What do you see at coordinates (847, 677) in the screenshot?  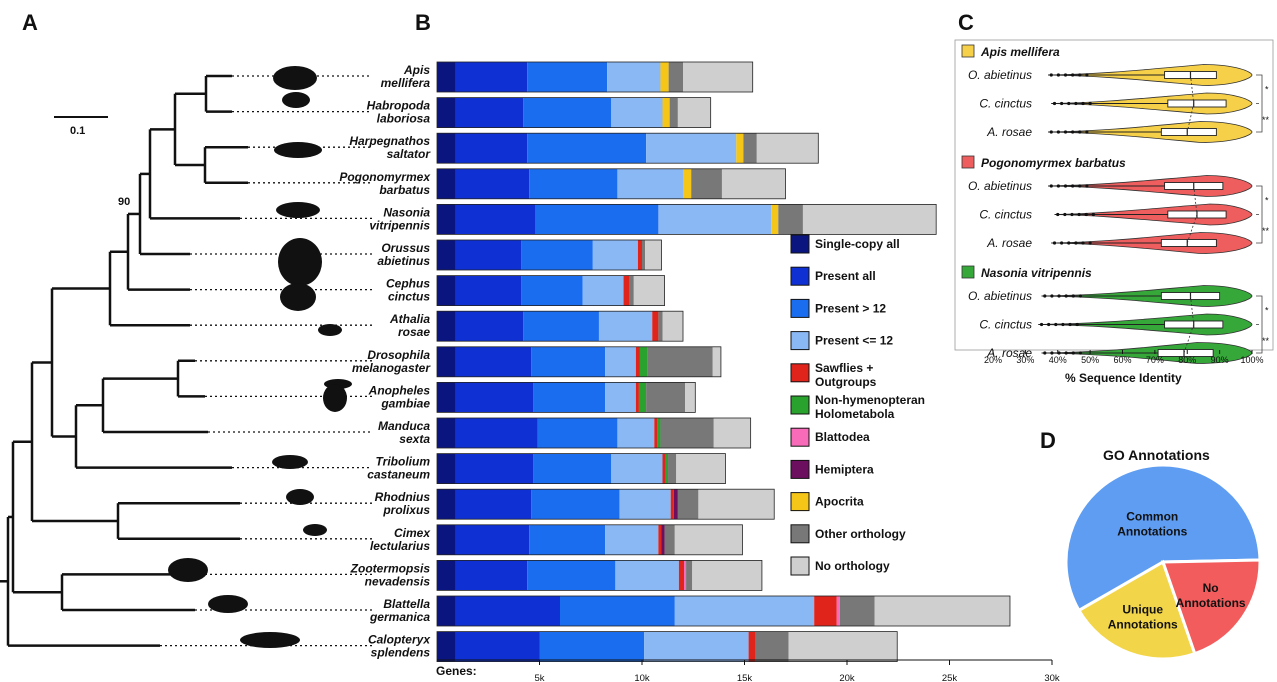 I see `x-tick-label: 20k` at bounding box center [847, 677].